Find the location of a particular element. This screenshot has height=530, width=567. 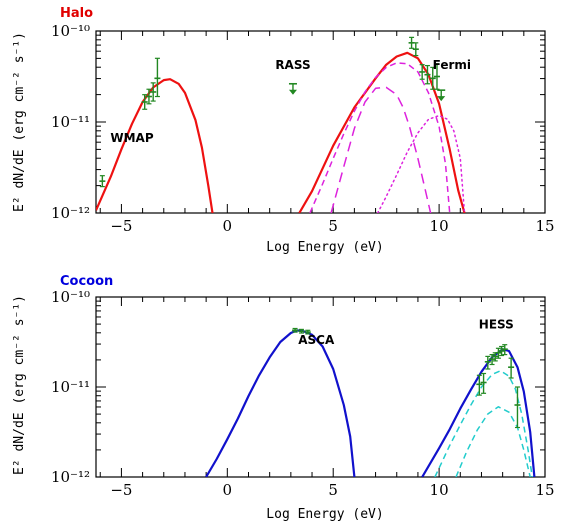

cocoon-x-tick-label: 10 is located at coordinates (439, 490).